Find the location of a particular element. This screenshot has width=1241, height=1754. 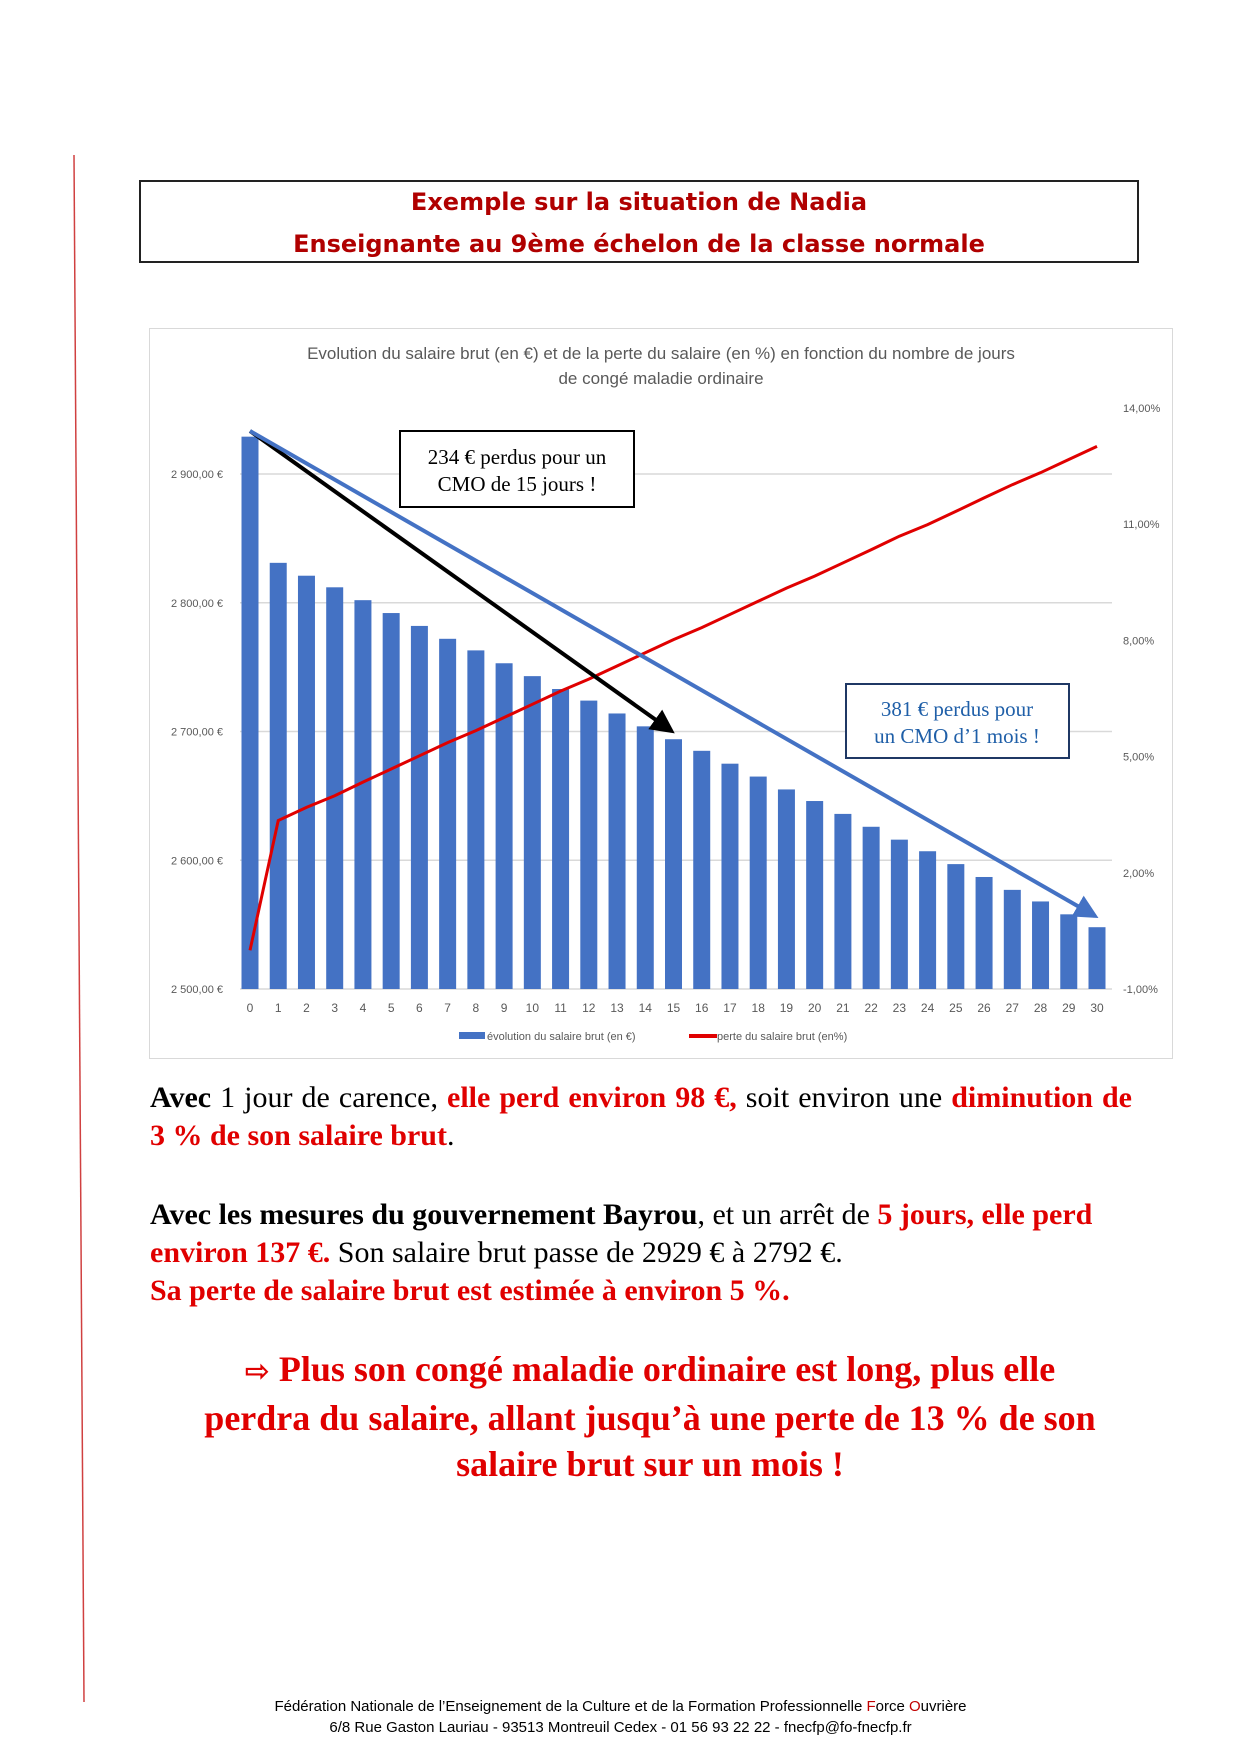

p1-c: elle perd environ 98 €, is located at coordinates (592, 1097).